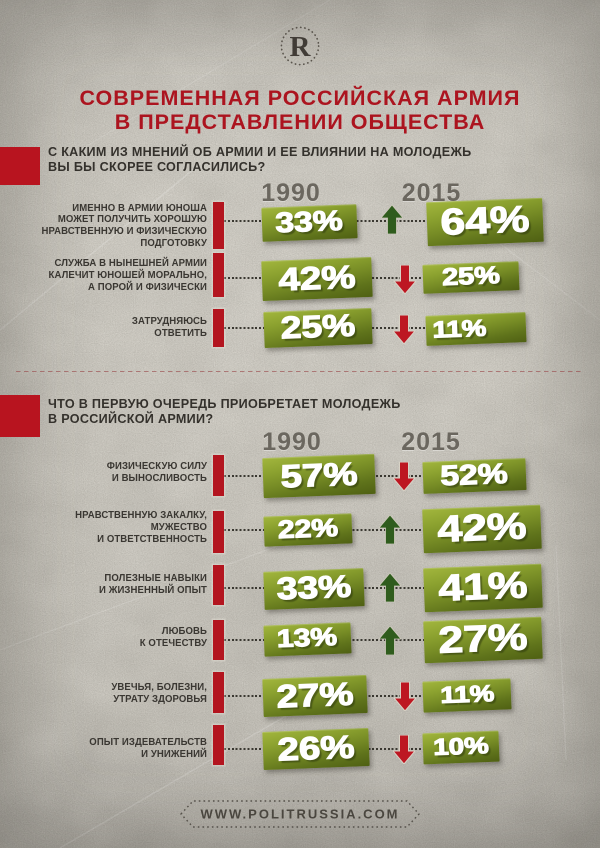  What do you see at coordinates (299, 814) in the screenshot?
I see `svg-text: WWW.POLITRUSSIA.COM` at bounding box center [299, 814].